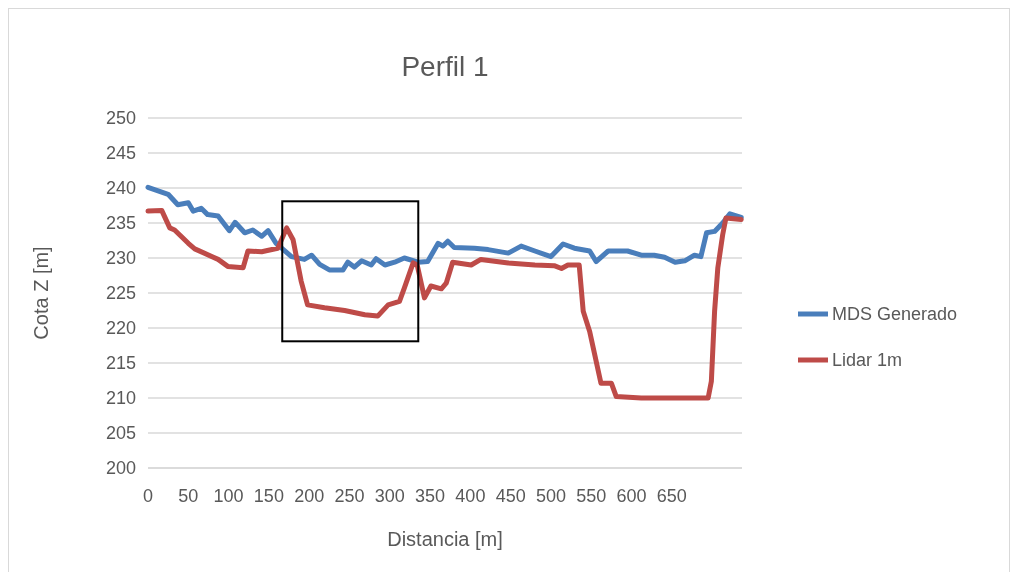 The width and height of the screenshot is (1011, 572). I want to click on x-tick-label: 150, so click(268, 496).